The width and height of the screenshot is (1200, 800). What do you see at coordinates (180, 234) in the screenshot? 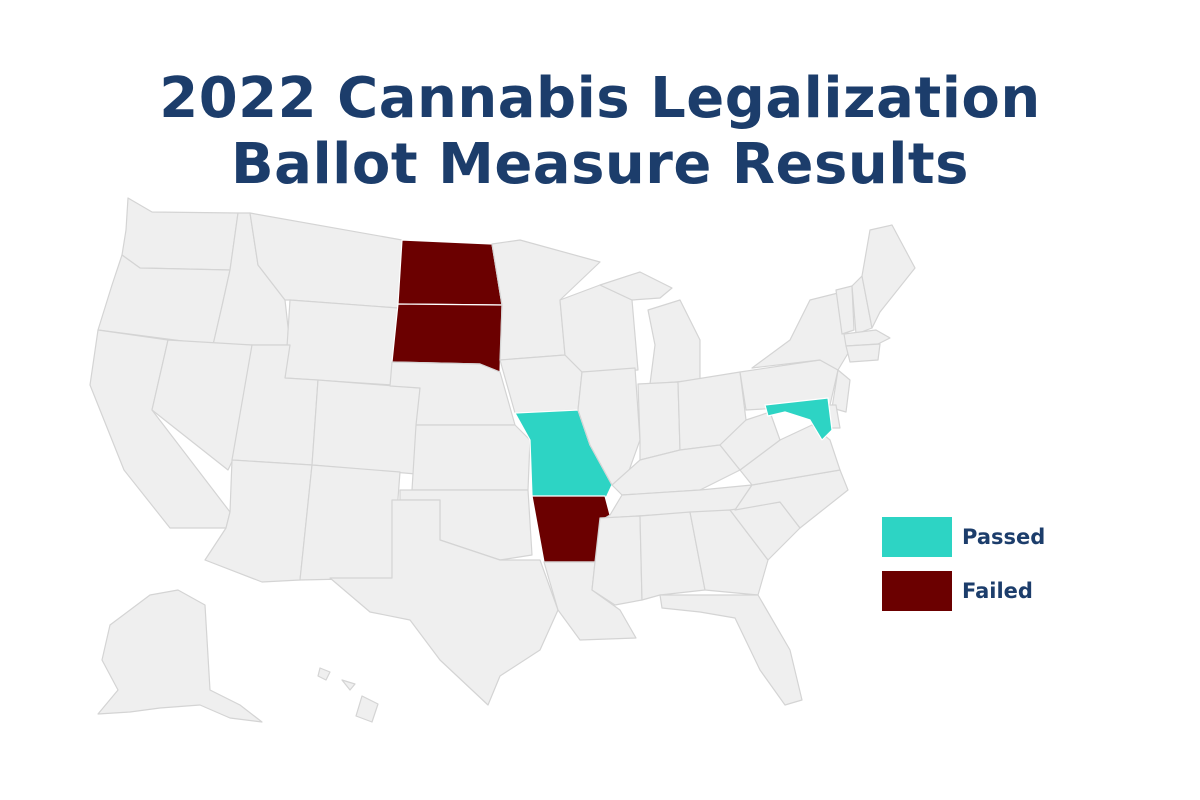
I see `state-washington` at bounding box center [180, 234].